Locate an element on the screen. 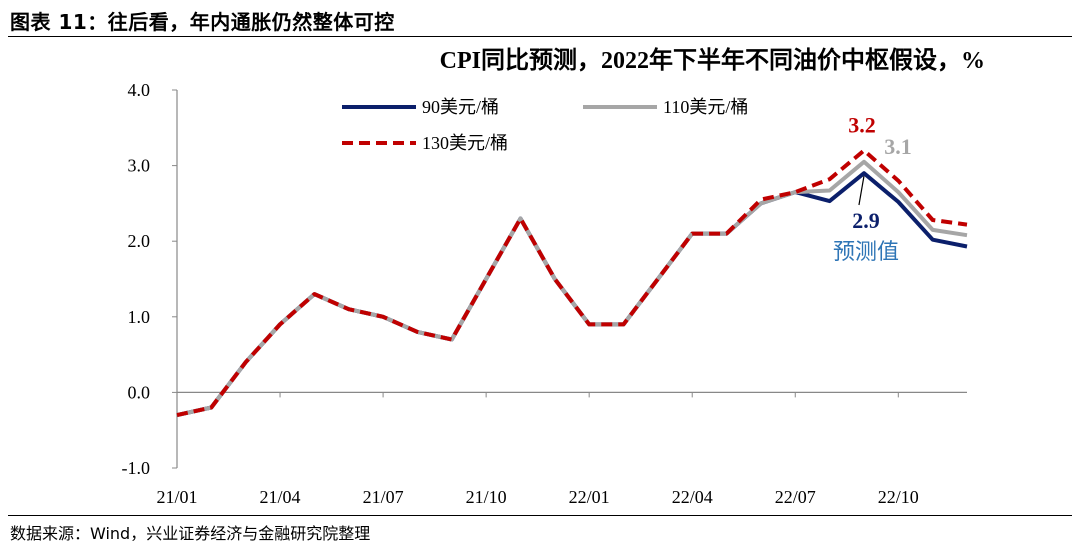 The height and width of the screenshot is (547, 1080). annotation-label-3: 2.9 is located at coordinates (866, 220).